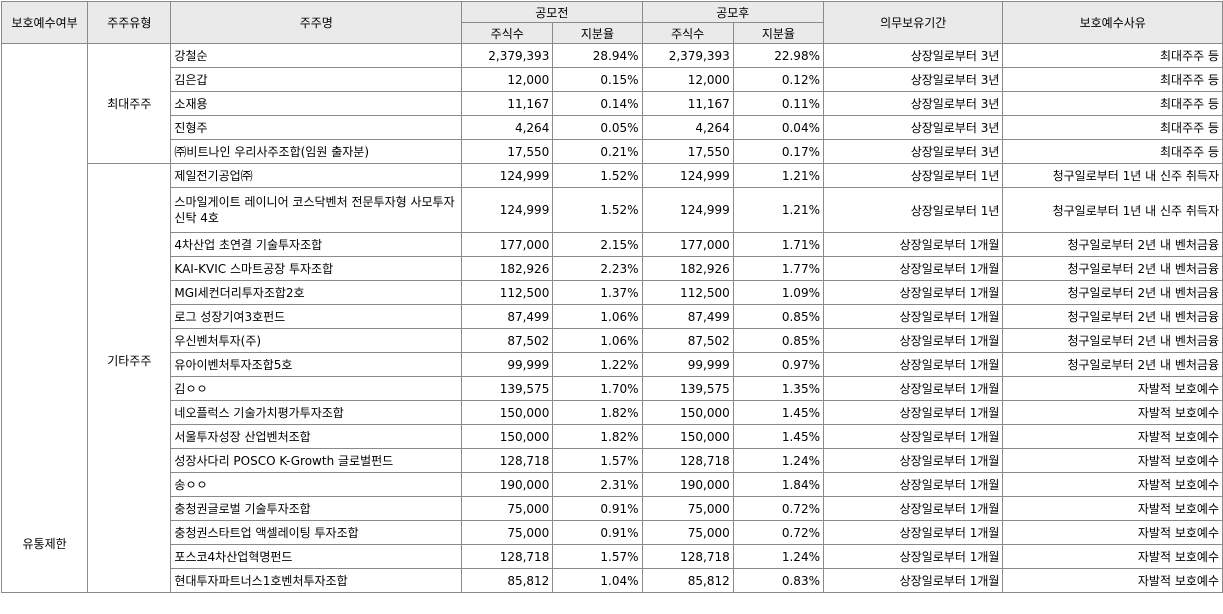 Image resolution: width=1223 pixels, height=614 pixels. Describe the element at coordinates (316, 127) in the screenshot. I see `cell-name: 진형주` at that location.